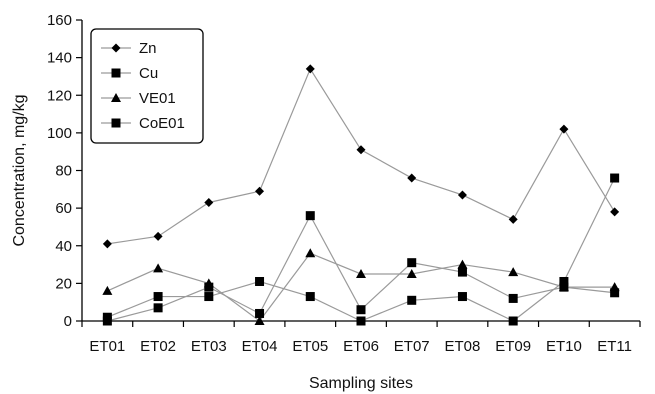  I want to click on x-tick-label: ET10, so click(564, 346).